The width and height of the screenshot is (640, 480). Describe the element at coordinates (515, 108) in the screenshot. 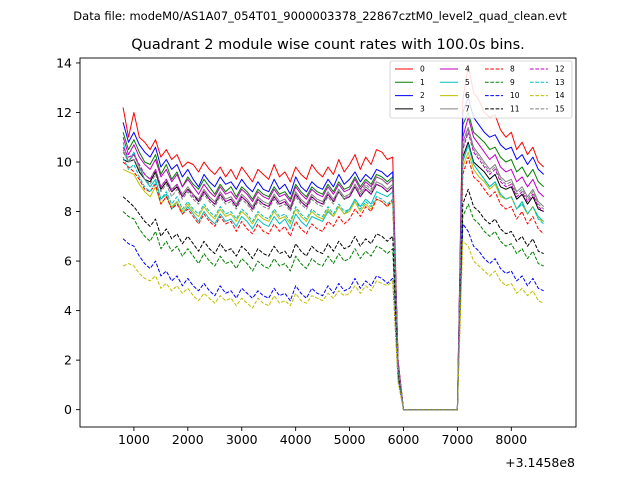

I see `legend-label-11: 11` at that location.